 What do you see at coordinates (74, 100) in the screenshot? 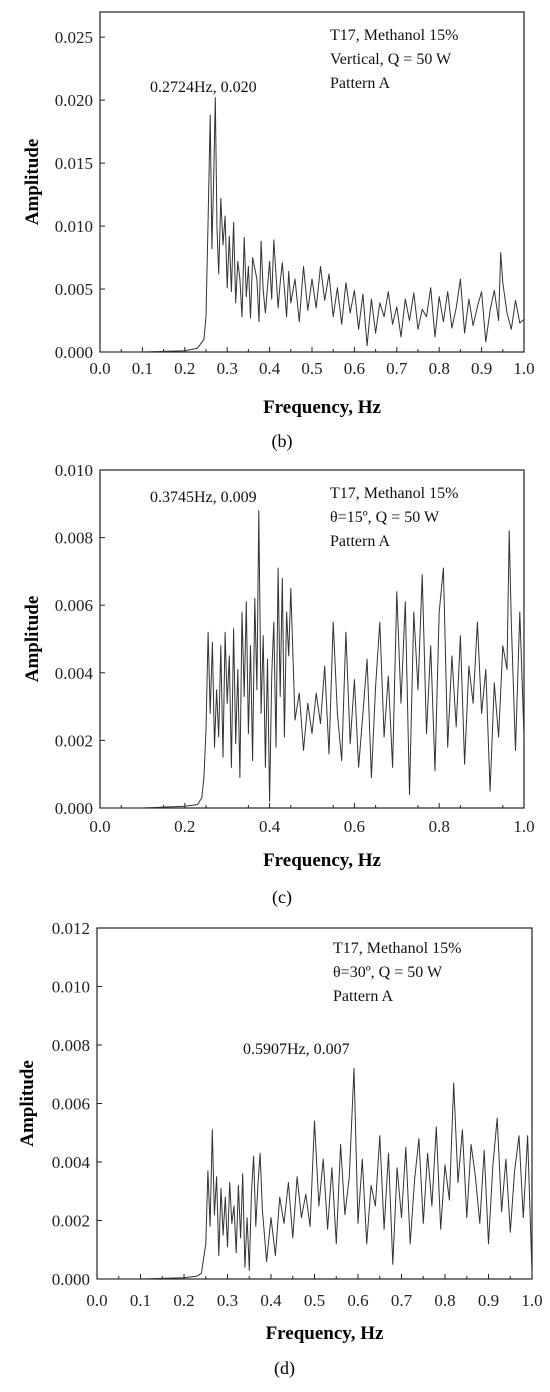
I see `y-tick-label: 0.020` at bounding box center [74, 100].